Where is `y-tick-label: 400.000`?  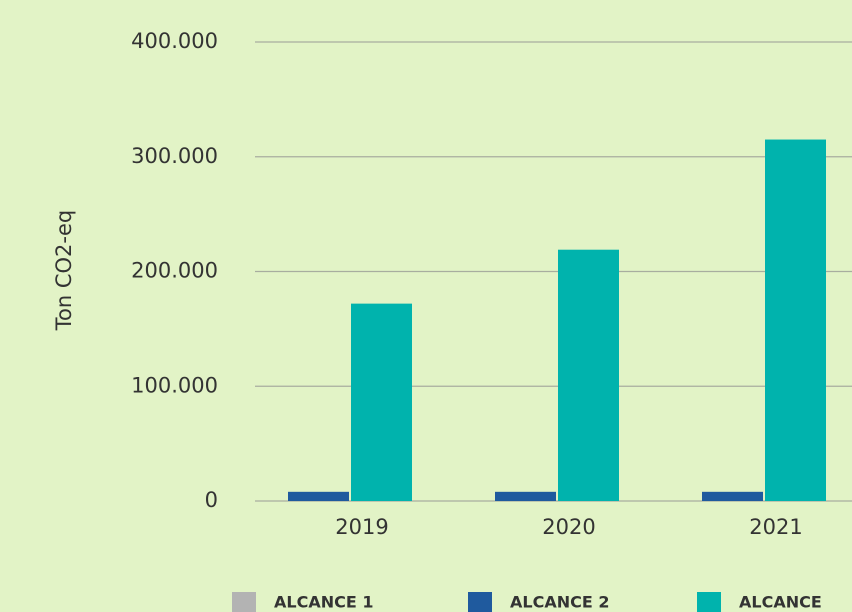
y-tick-label: 400.000 is located at coordinates (174, 41).